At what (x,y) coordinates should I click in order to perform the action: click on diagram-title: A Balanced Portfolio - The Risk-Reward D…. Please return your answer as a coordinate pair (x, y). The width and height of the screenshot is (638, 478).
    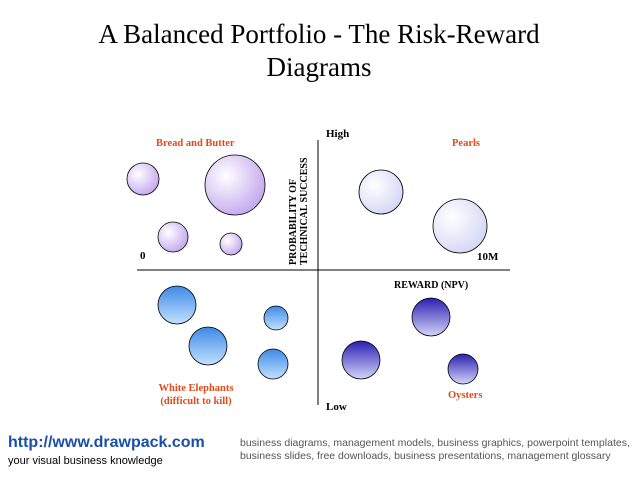
    Looking at the image, I should click on (319, 51).